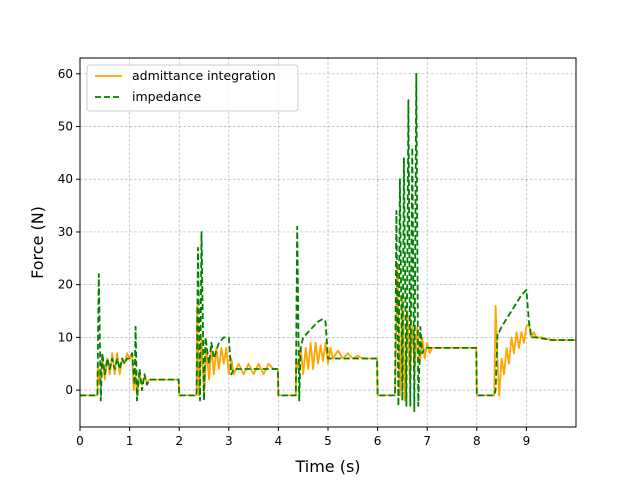  I want to click on x-tick-label: 9, so click(527, 441).